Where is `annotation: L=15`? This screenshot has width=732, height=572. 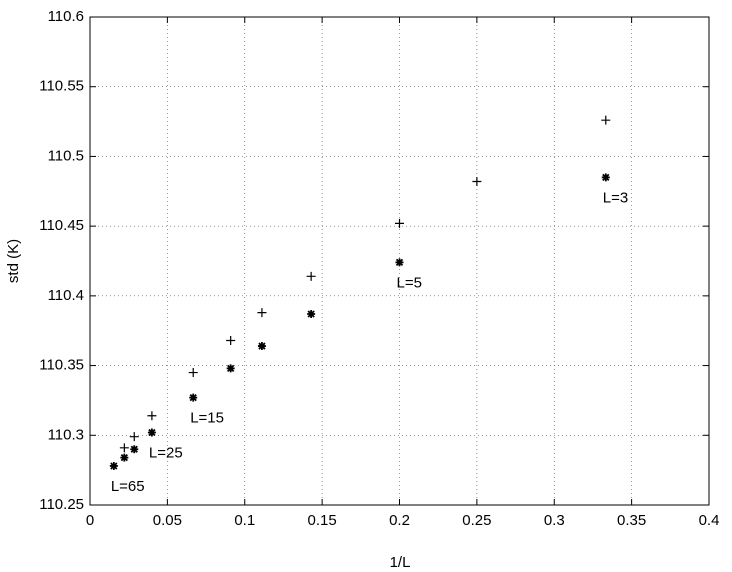 annotation: L=15 is located at coordinates (207, 418).